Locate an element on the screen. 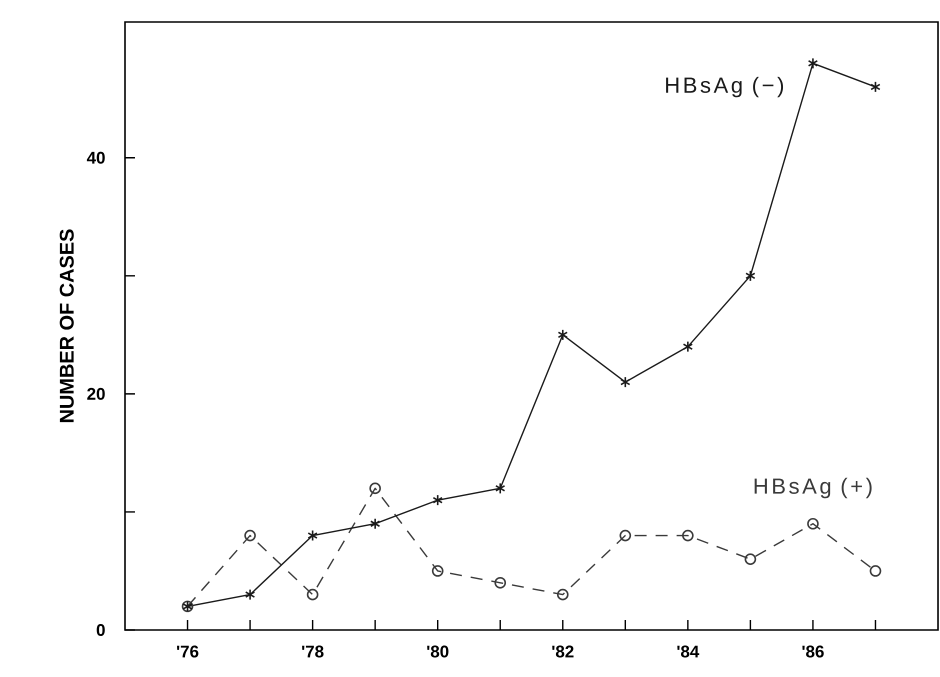 The image size is (940, 677). x-tick-label: '84 is located at coordinates (688, 652).